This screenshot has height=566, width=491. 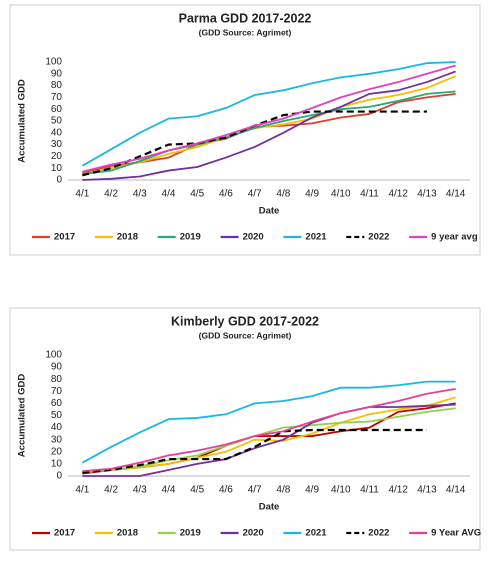 What do you see at coordinates (456, 533) in the screenshot?
I see `legend-label: 9 Year AVG` at bounding box center [456, 533].